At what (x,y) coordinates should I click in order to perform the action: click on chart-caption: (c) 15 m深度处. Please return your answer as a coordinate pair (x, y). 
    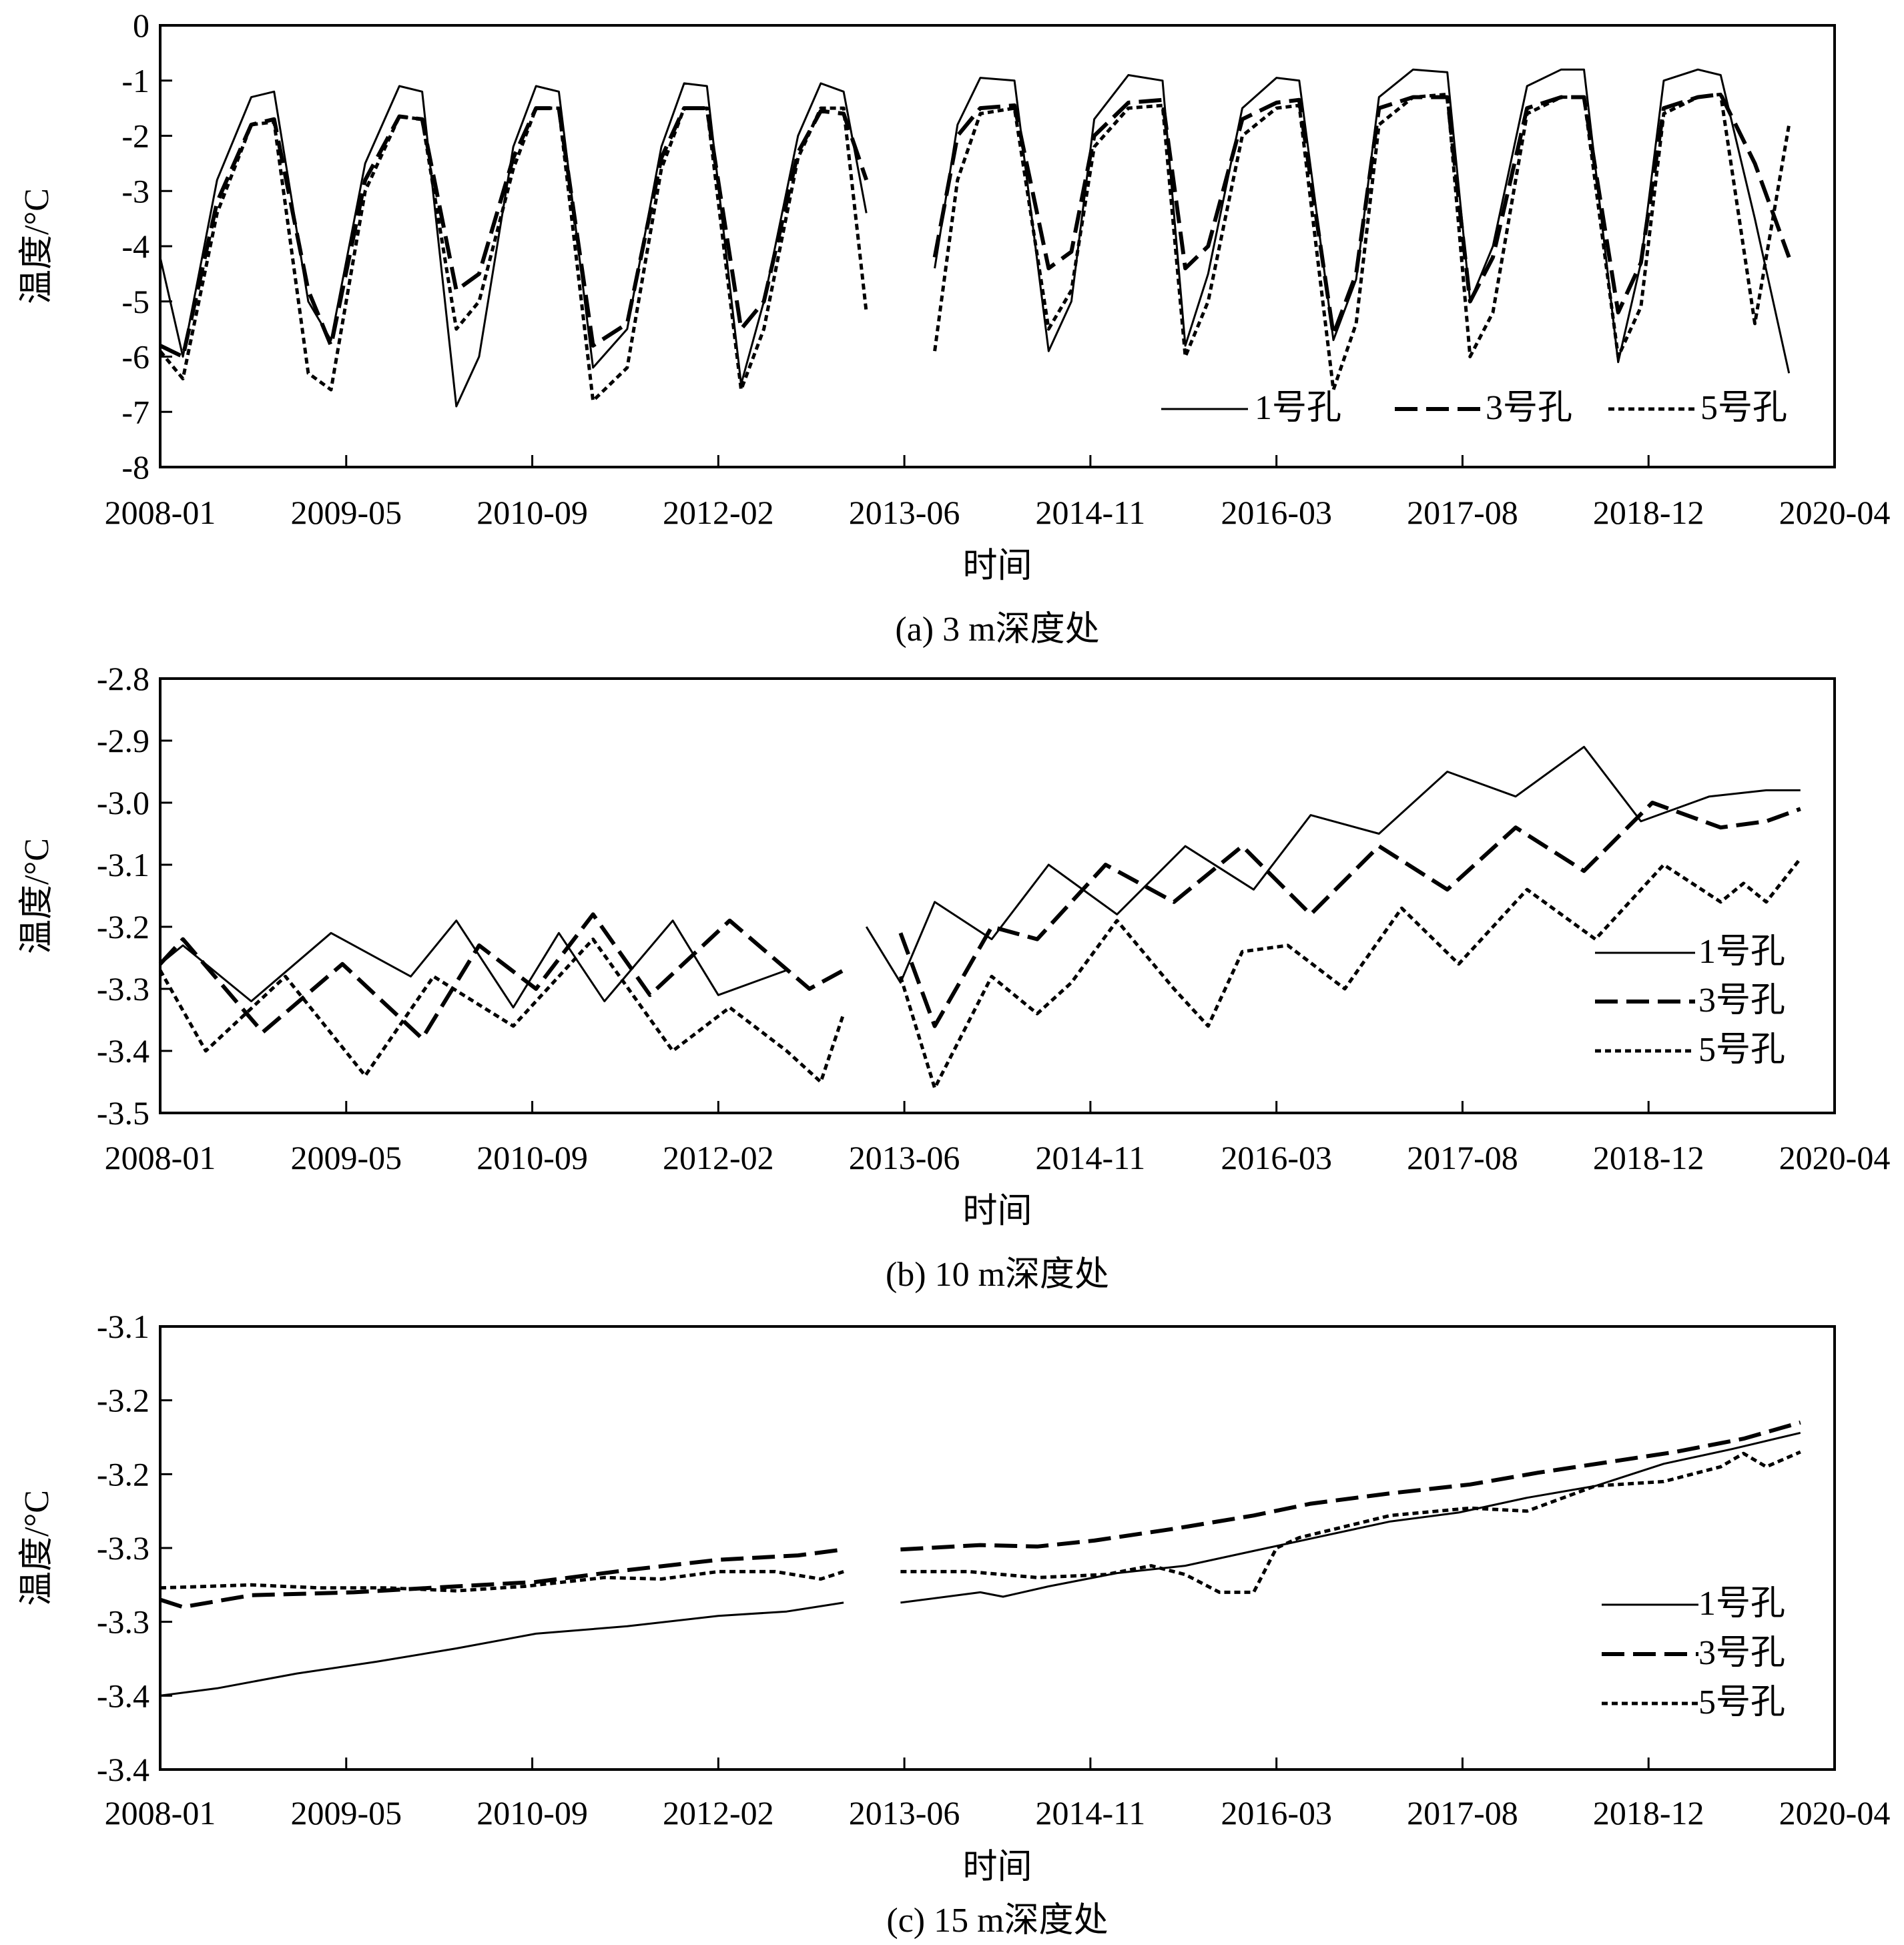
    Looking at the image, I should click on (997, 1921).